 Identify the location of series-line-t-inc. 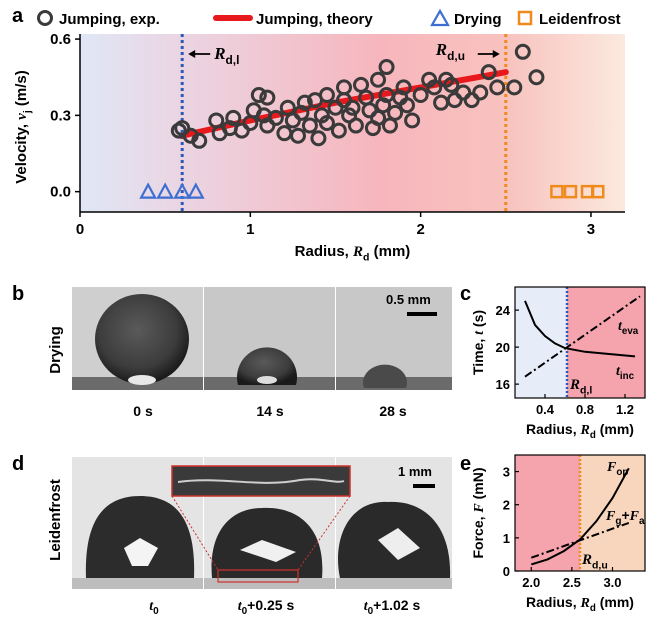
(580, 329).